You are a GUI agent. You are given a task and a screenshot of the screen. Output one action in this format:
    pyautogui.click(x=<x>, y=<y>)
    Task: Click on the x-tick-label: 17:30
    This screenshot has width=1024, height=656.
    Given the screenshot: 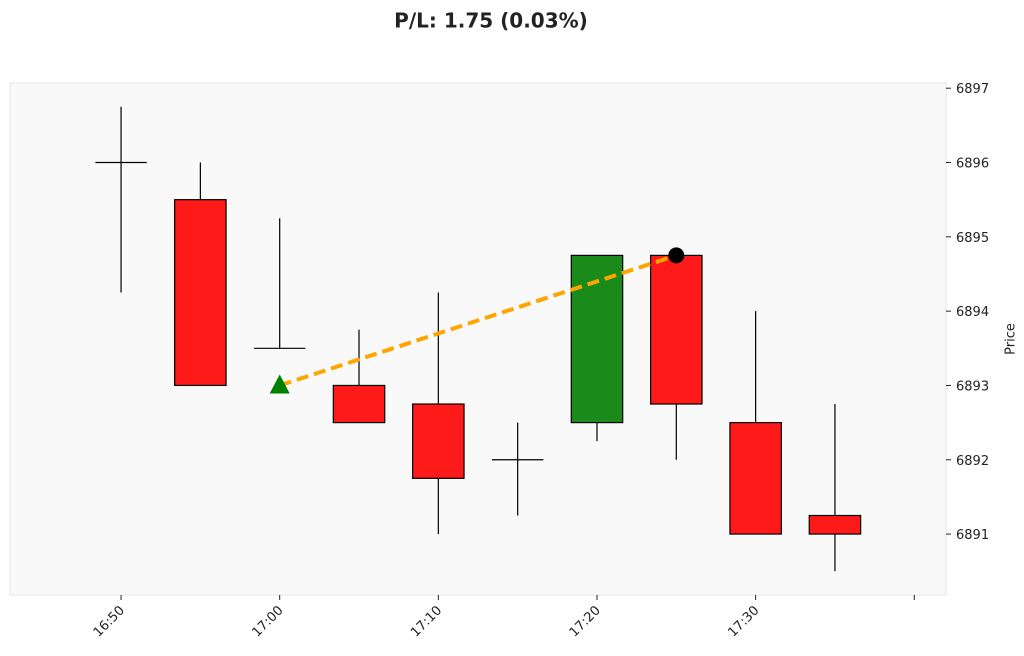 What is the action you would take?
    pyautogui.click(x=743, y=621)
    